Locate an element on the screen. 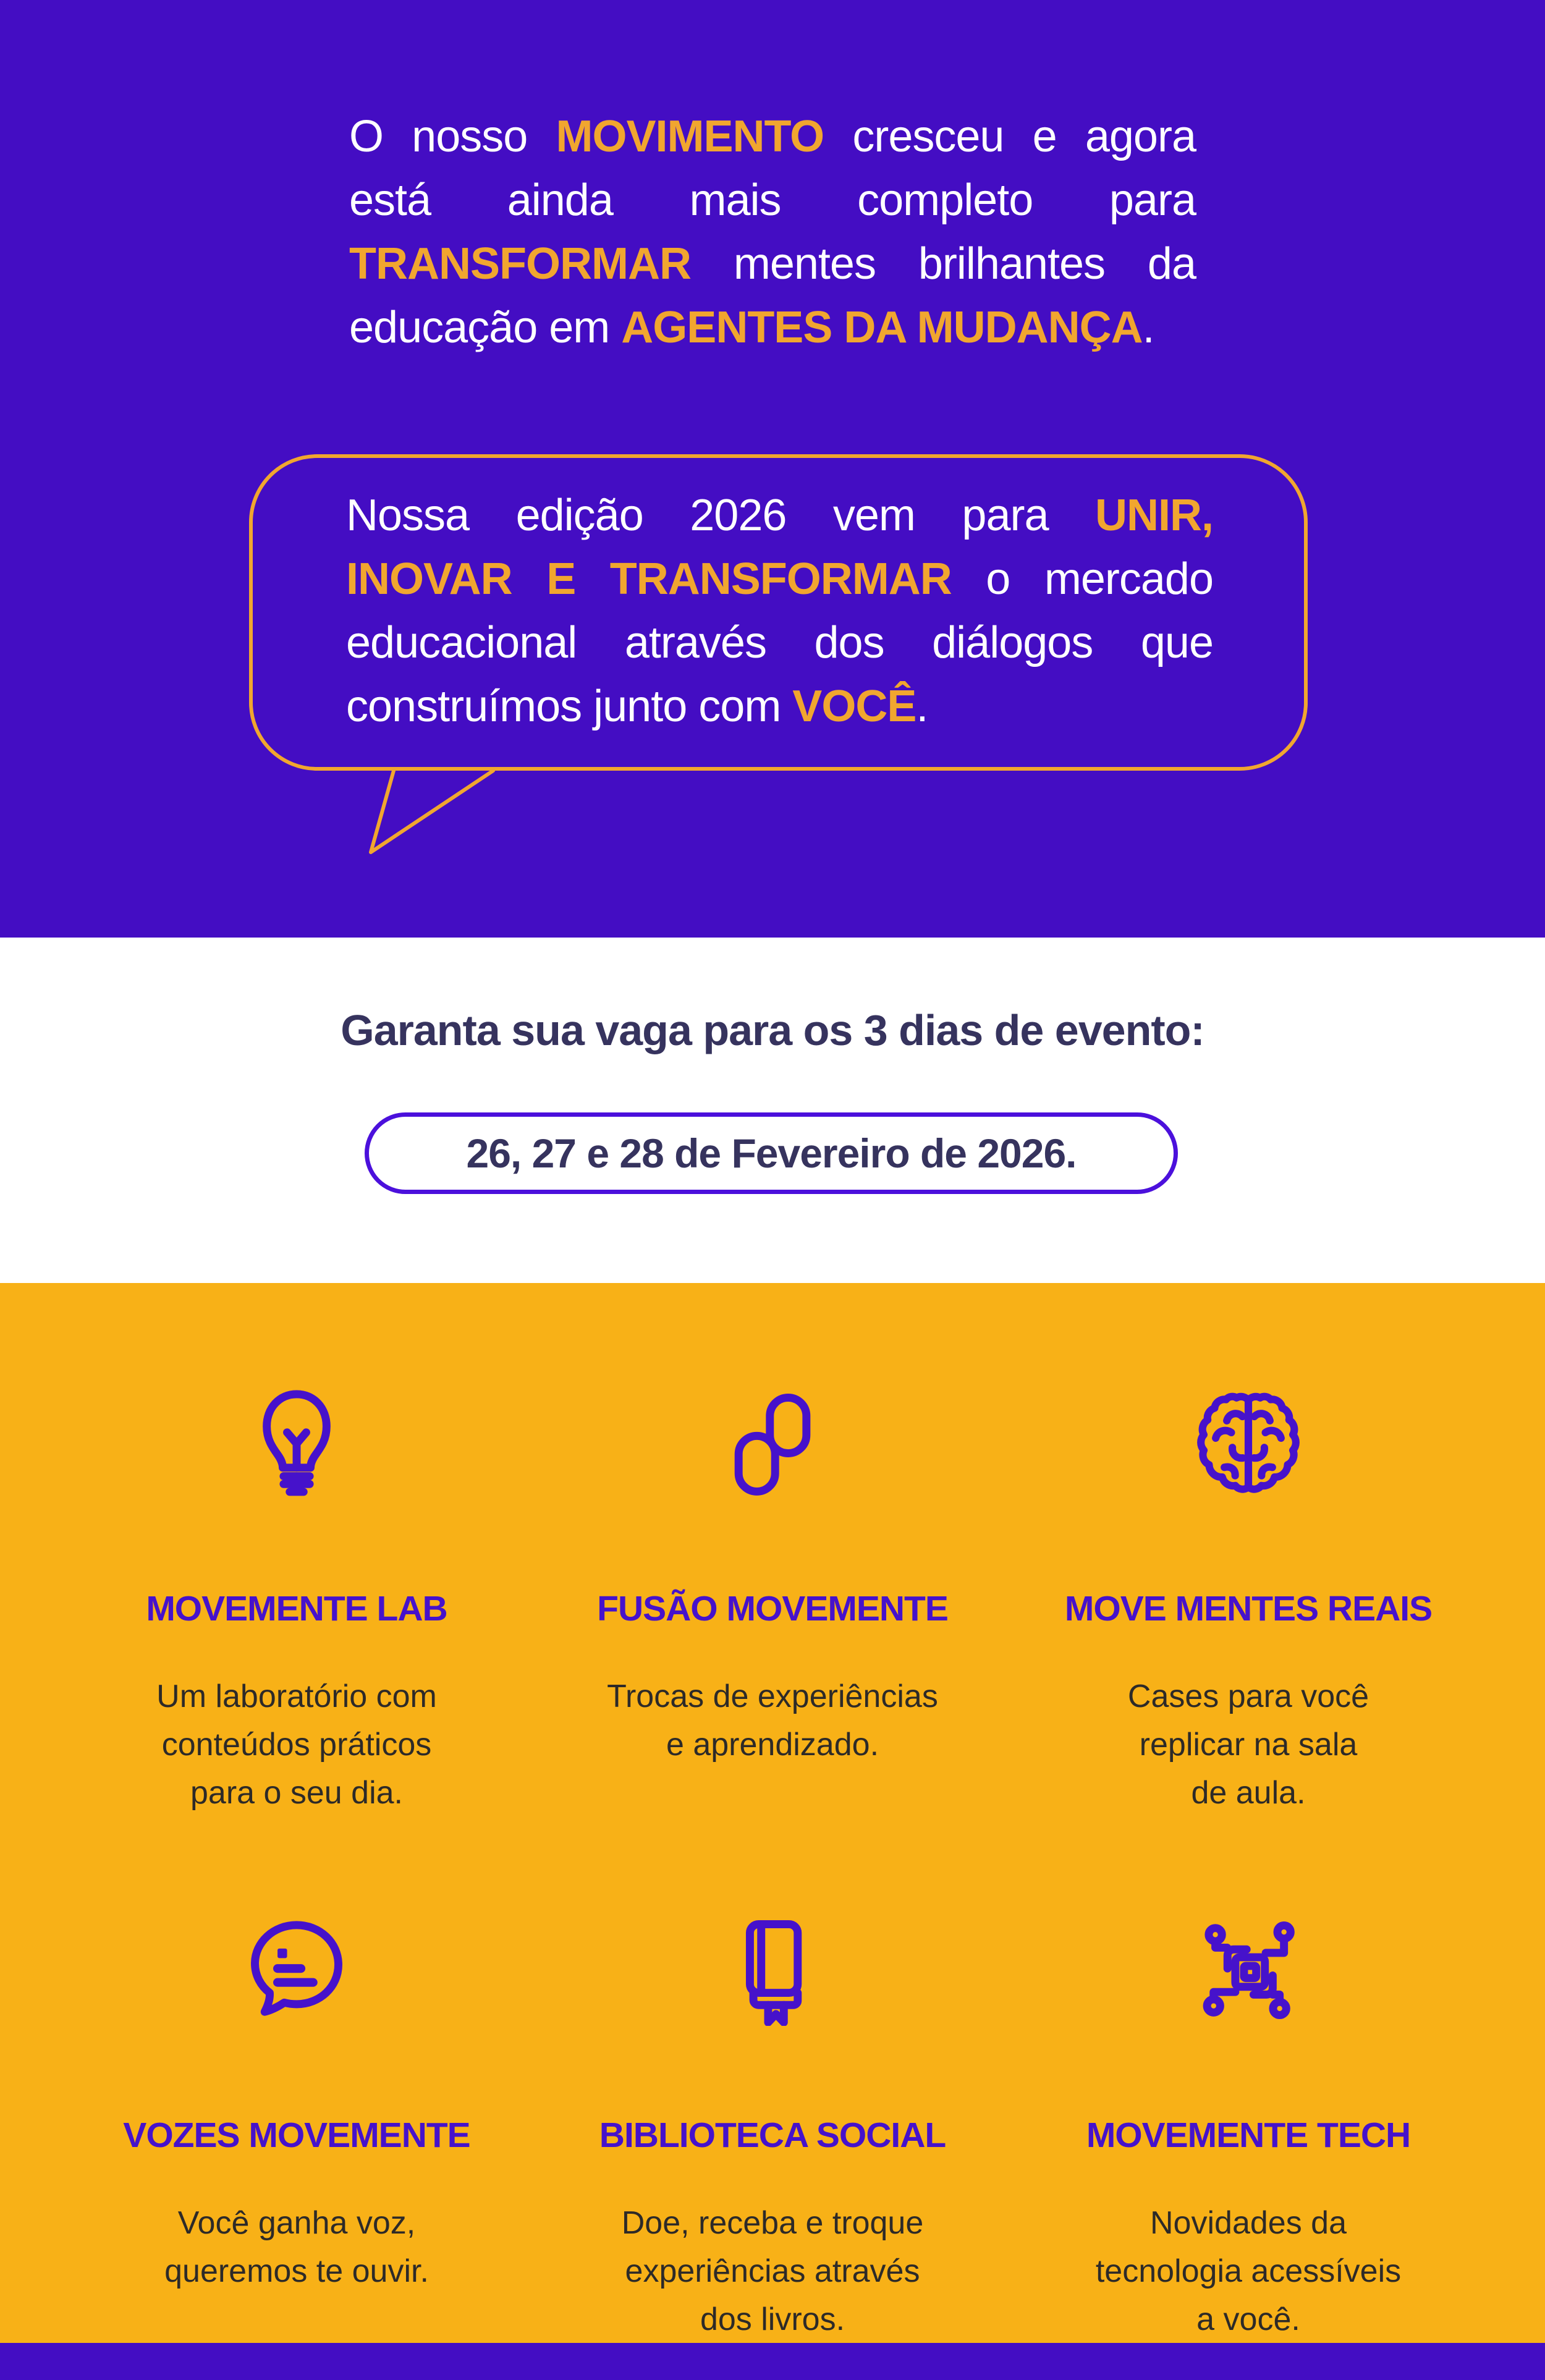 Image resolution: width=1545 pixels, height=2380 pixels. feature-title: MOVE MENTES REAIS is located at coordinates (1248, 1608).